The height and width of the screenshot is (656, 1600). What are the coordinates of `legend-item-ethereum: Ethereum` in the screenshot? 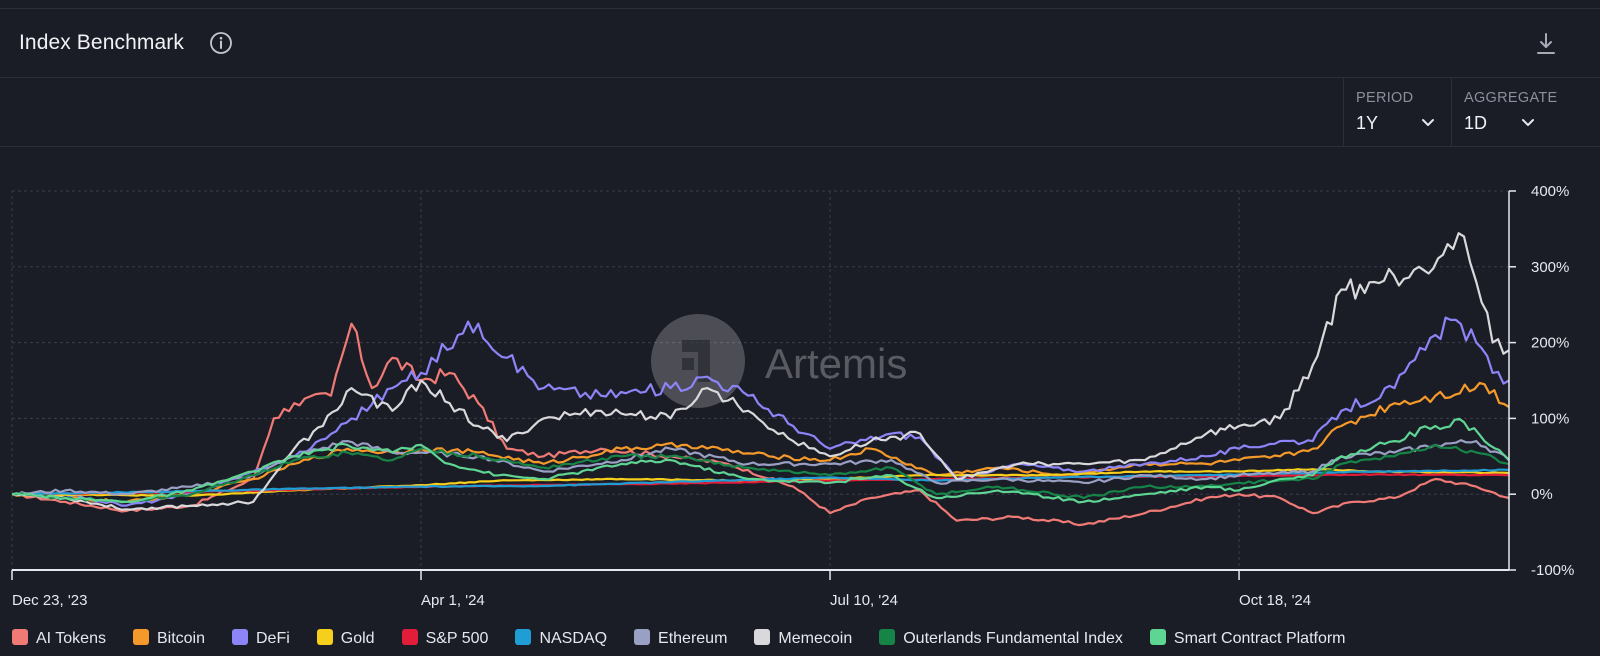 It's located at (680, 638).